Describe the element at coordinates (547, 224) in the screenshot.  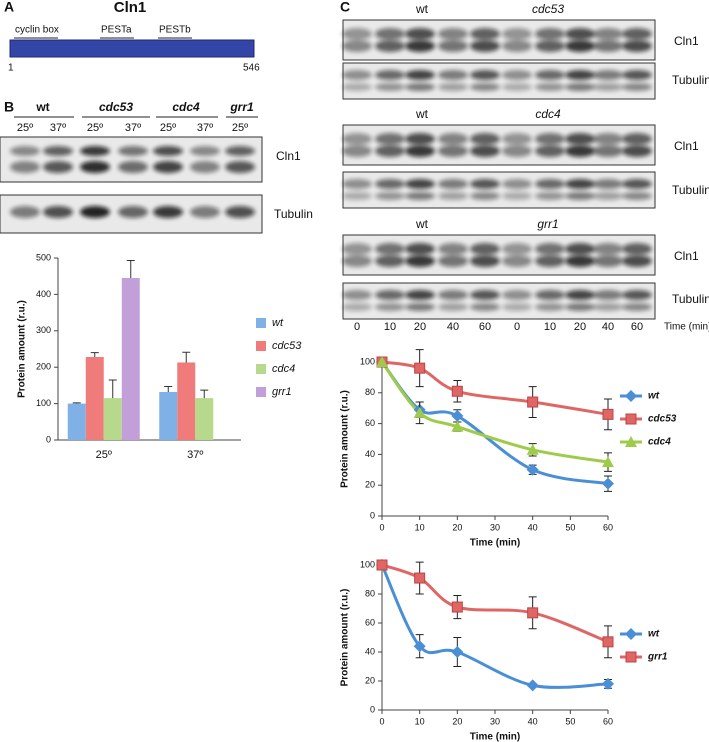
I see `strain-label: grr1` at that location.